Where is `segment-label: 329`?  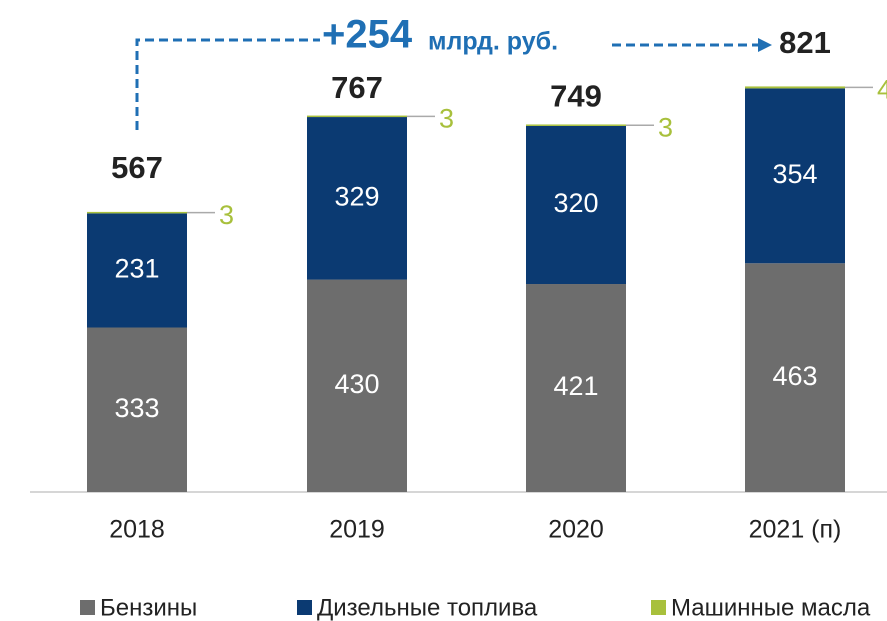
segment-label: 329 is located at coordinates (356, 196).